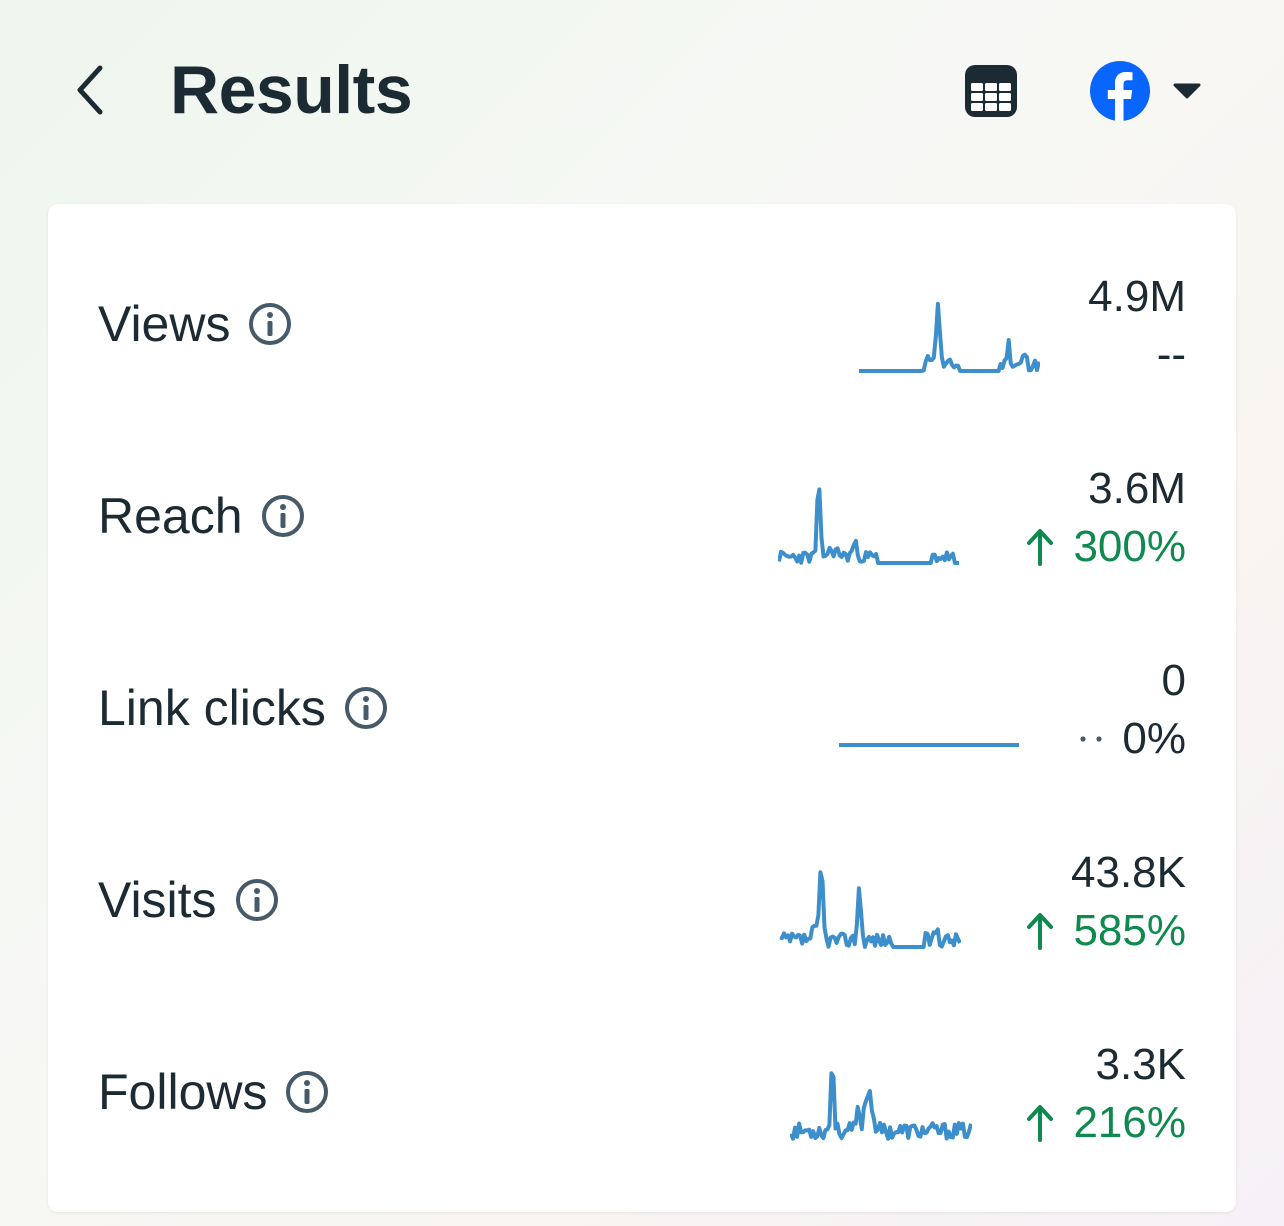  What do you see at coordinates (1128, 872) in the screenshot?
I see `metric-value: 43.8K` at bounding box center [1128, 872].